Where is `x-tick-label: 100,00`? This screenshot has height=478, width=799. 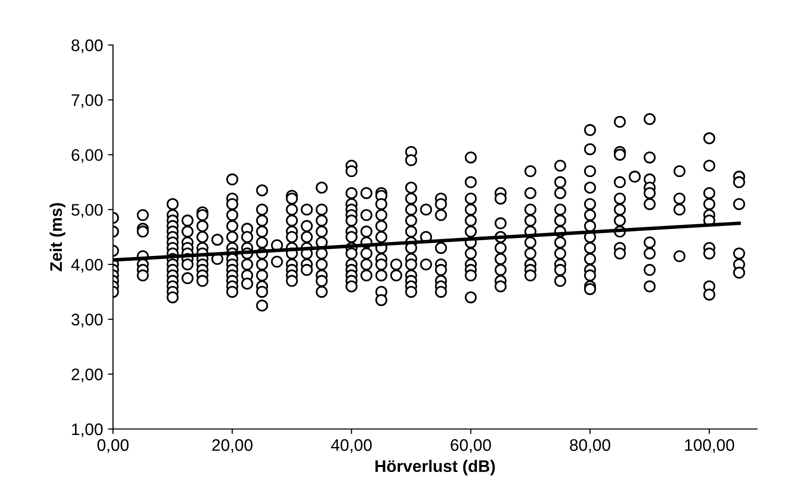 x-tick-label: 100,00 is located at coordinates (709, 446).